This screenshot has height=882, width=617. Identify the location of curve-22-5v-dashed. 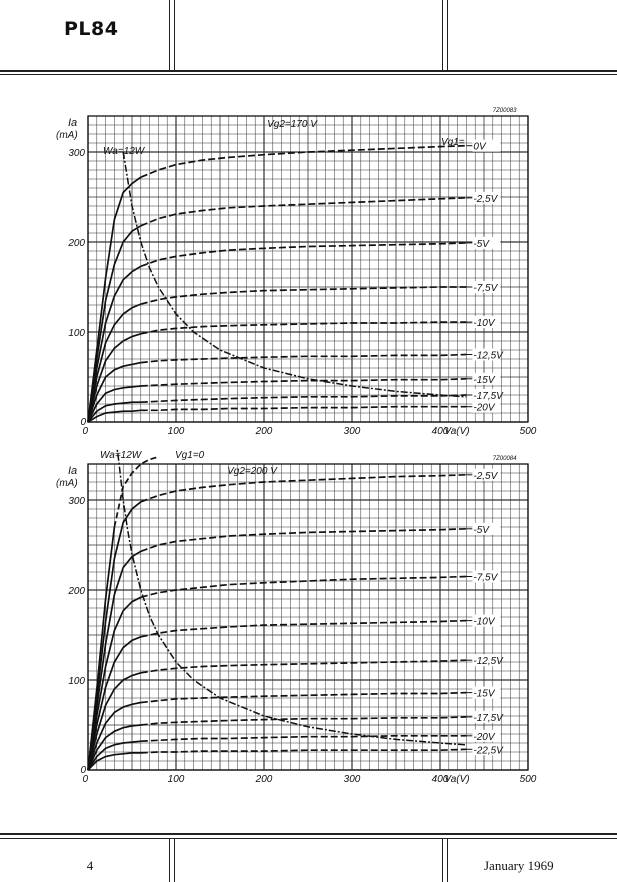
(303, 751).